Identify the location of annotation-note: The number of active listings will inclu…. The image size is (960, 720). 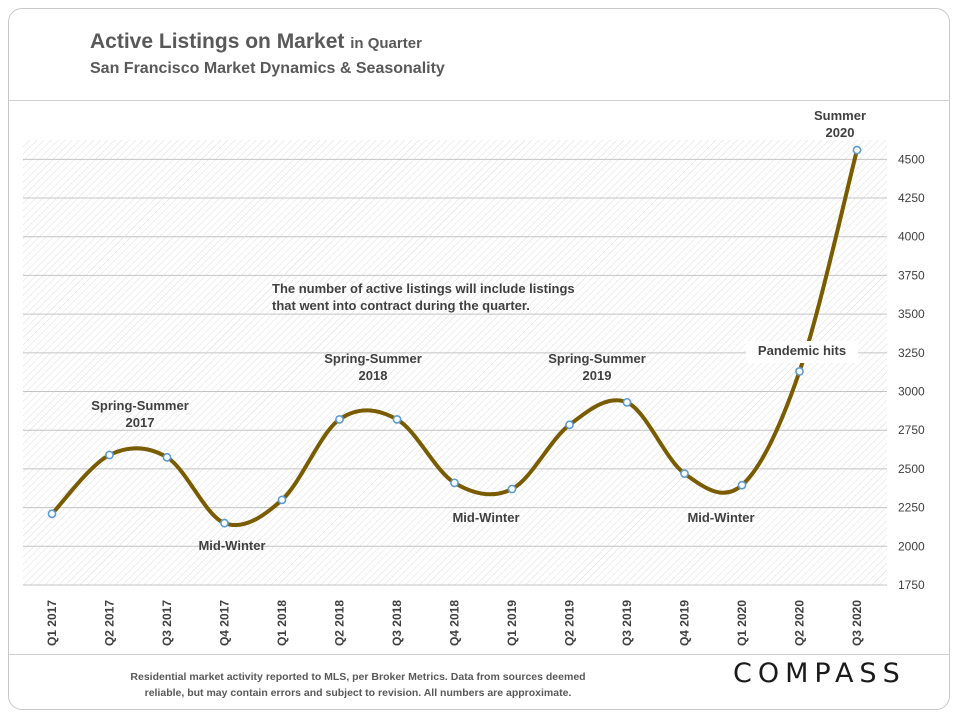
(423, 288).